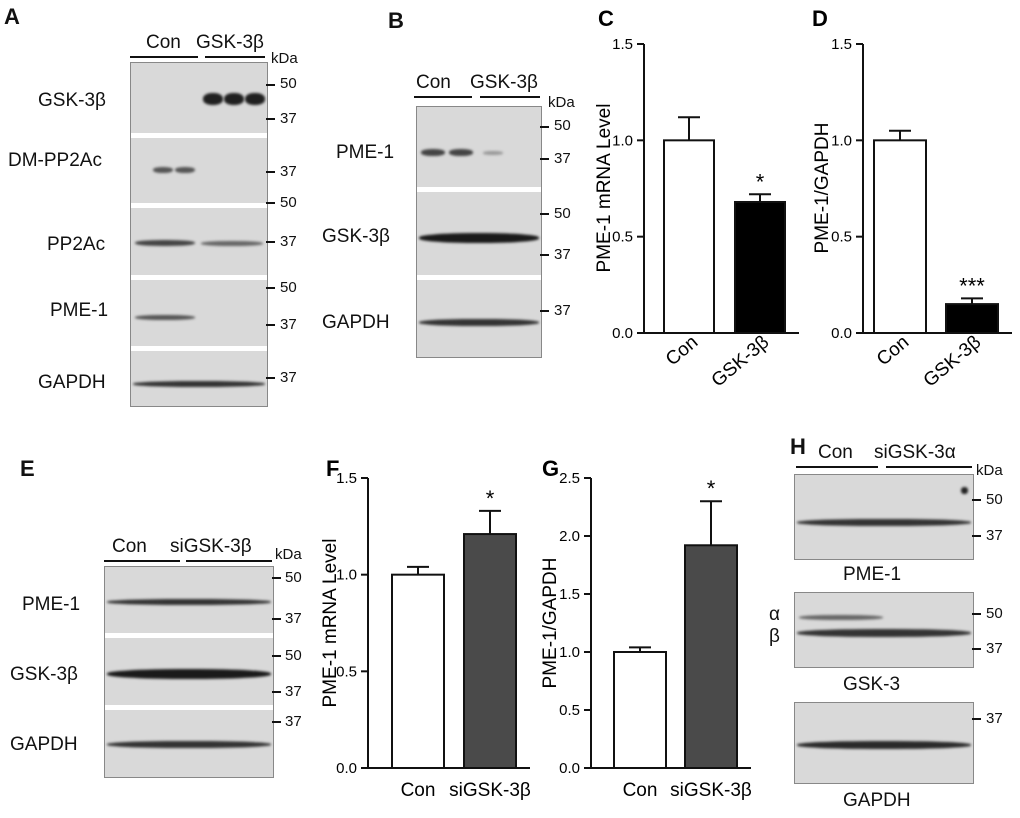  What do you see at coordinates (562, 213) in the screenshot?
I see `panel-b-marker: 50` at bounding box center [562, 213].